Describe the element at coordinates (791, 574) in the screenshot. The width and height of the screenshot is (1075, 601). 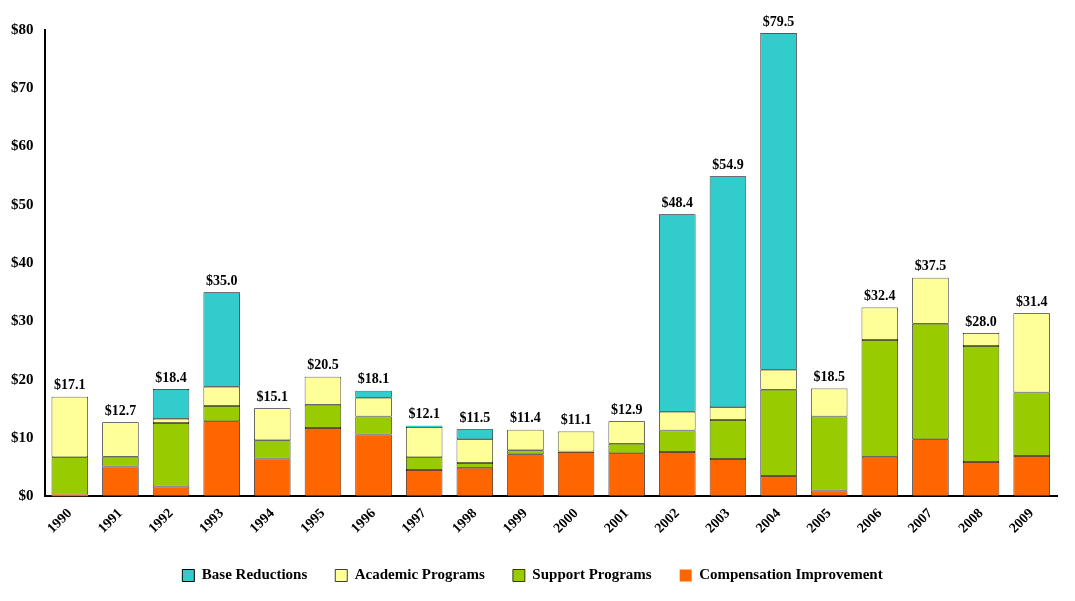
I see `legend-label: Compensation Improvement` at that location.